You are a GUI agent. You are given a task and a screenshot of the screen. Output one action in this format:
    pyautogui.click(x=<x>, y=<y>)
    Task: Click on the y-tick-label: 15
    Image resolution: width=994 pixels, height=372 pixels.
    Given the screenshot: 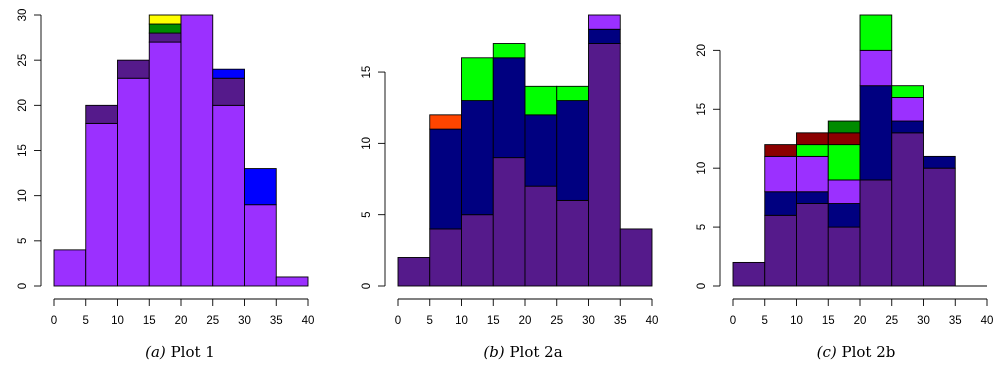 What is the action you would take?
    pyautogui.click(x=23, y=150)
    